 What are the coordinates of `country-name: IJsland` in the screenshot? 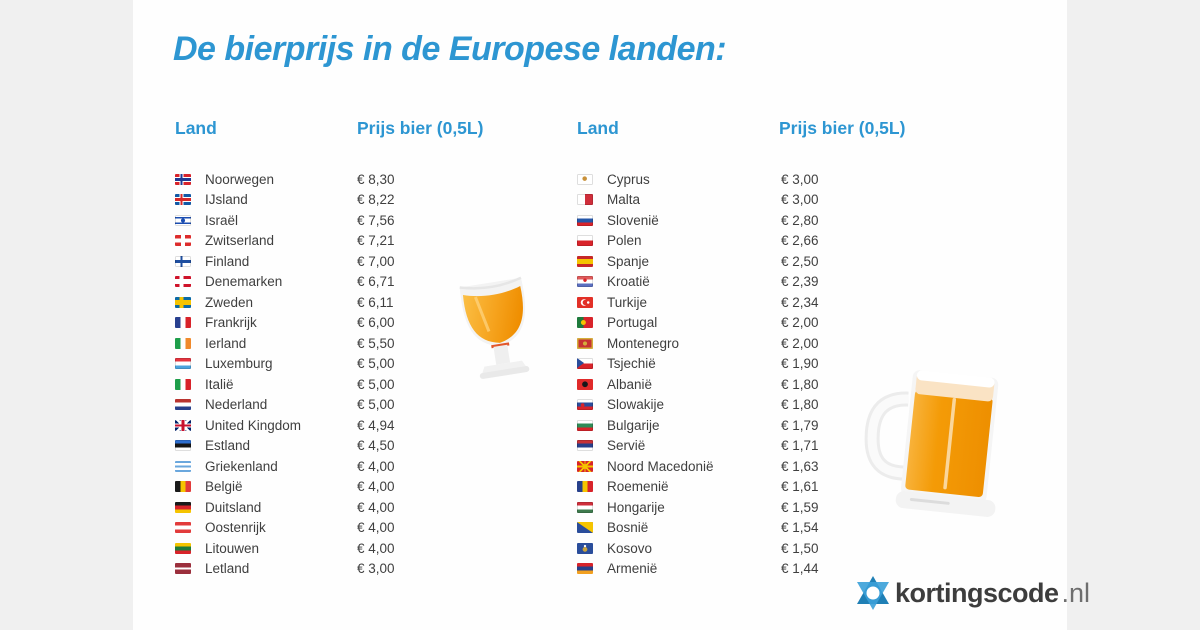 It's located at (226, 199).